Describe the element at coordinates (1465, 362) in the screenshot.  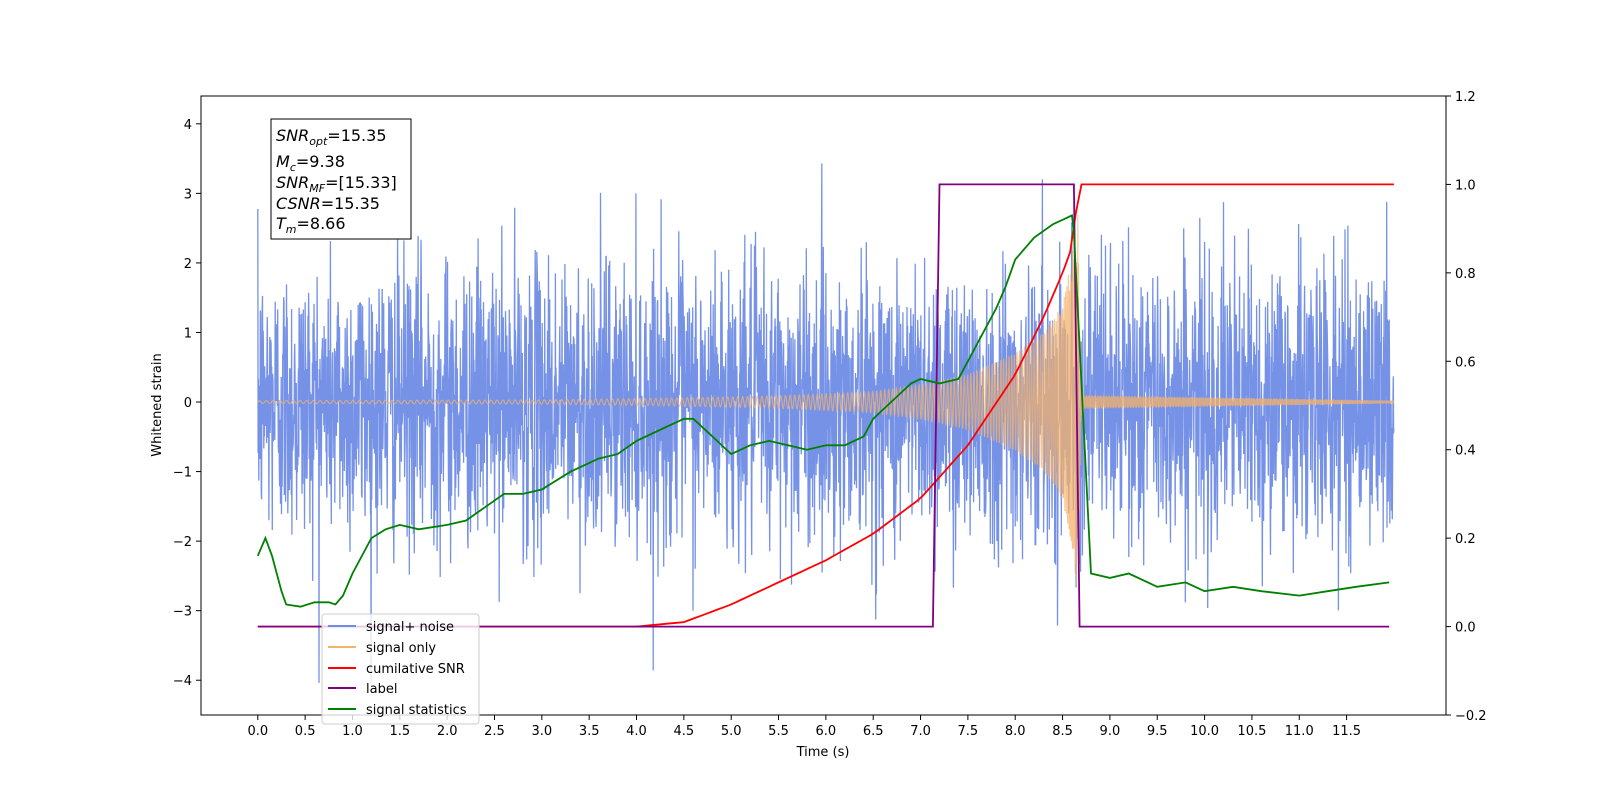
I see `y-tick-right-label: 0.6` at that location.